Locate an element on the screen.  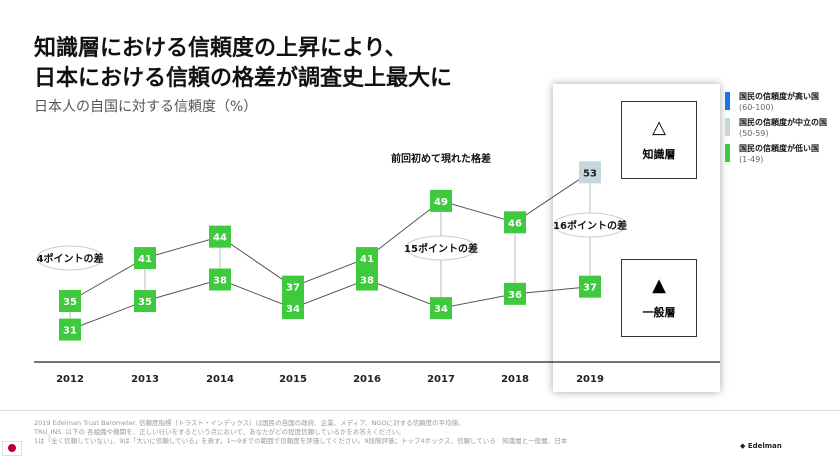
triangle-outline-icon: △ is located at coordinates (659, 127).